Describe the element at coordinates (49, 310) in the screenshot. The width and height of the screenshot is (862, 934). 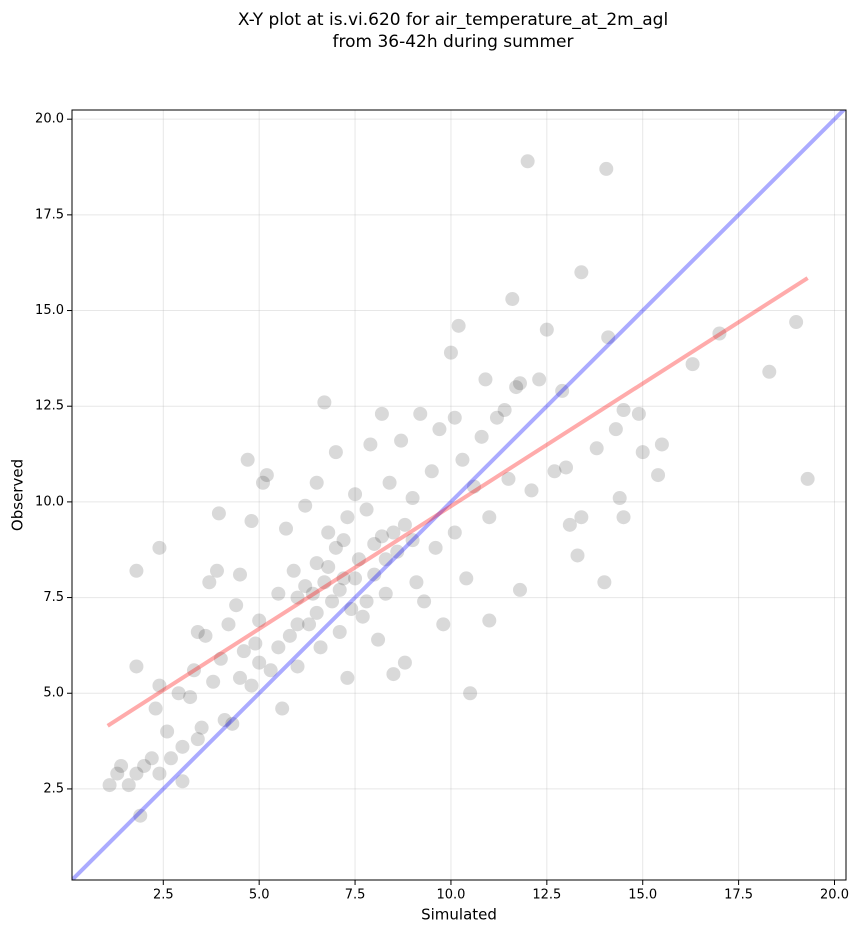
I see `y-tick-label: 15.0` at that location.